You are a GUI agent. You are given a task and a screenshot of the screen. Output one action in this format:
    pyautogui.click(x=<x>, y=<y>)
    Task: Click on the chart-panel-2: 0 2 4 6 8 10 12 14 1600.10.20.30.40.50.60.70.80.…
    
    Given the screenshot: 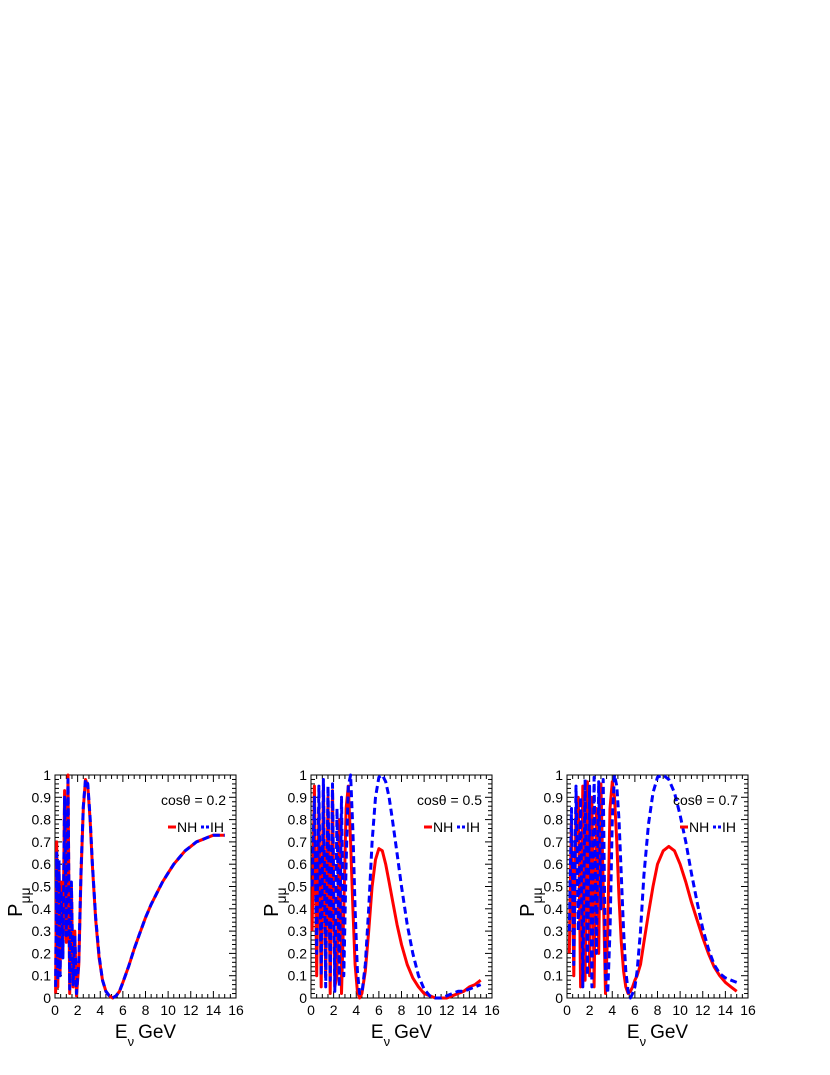 What is the action you would take?
    pyautogui.click(x=380, y=908)
    